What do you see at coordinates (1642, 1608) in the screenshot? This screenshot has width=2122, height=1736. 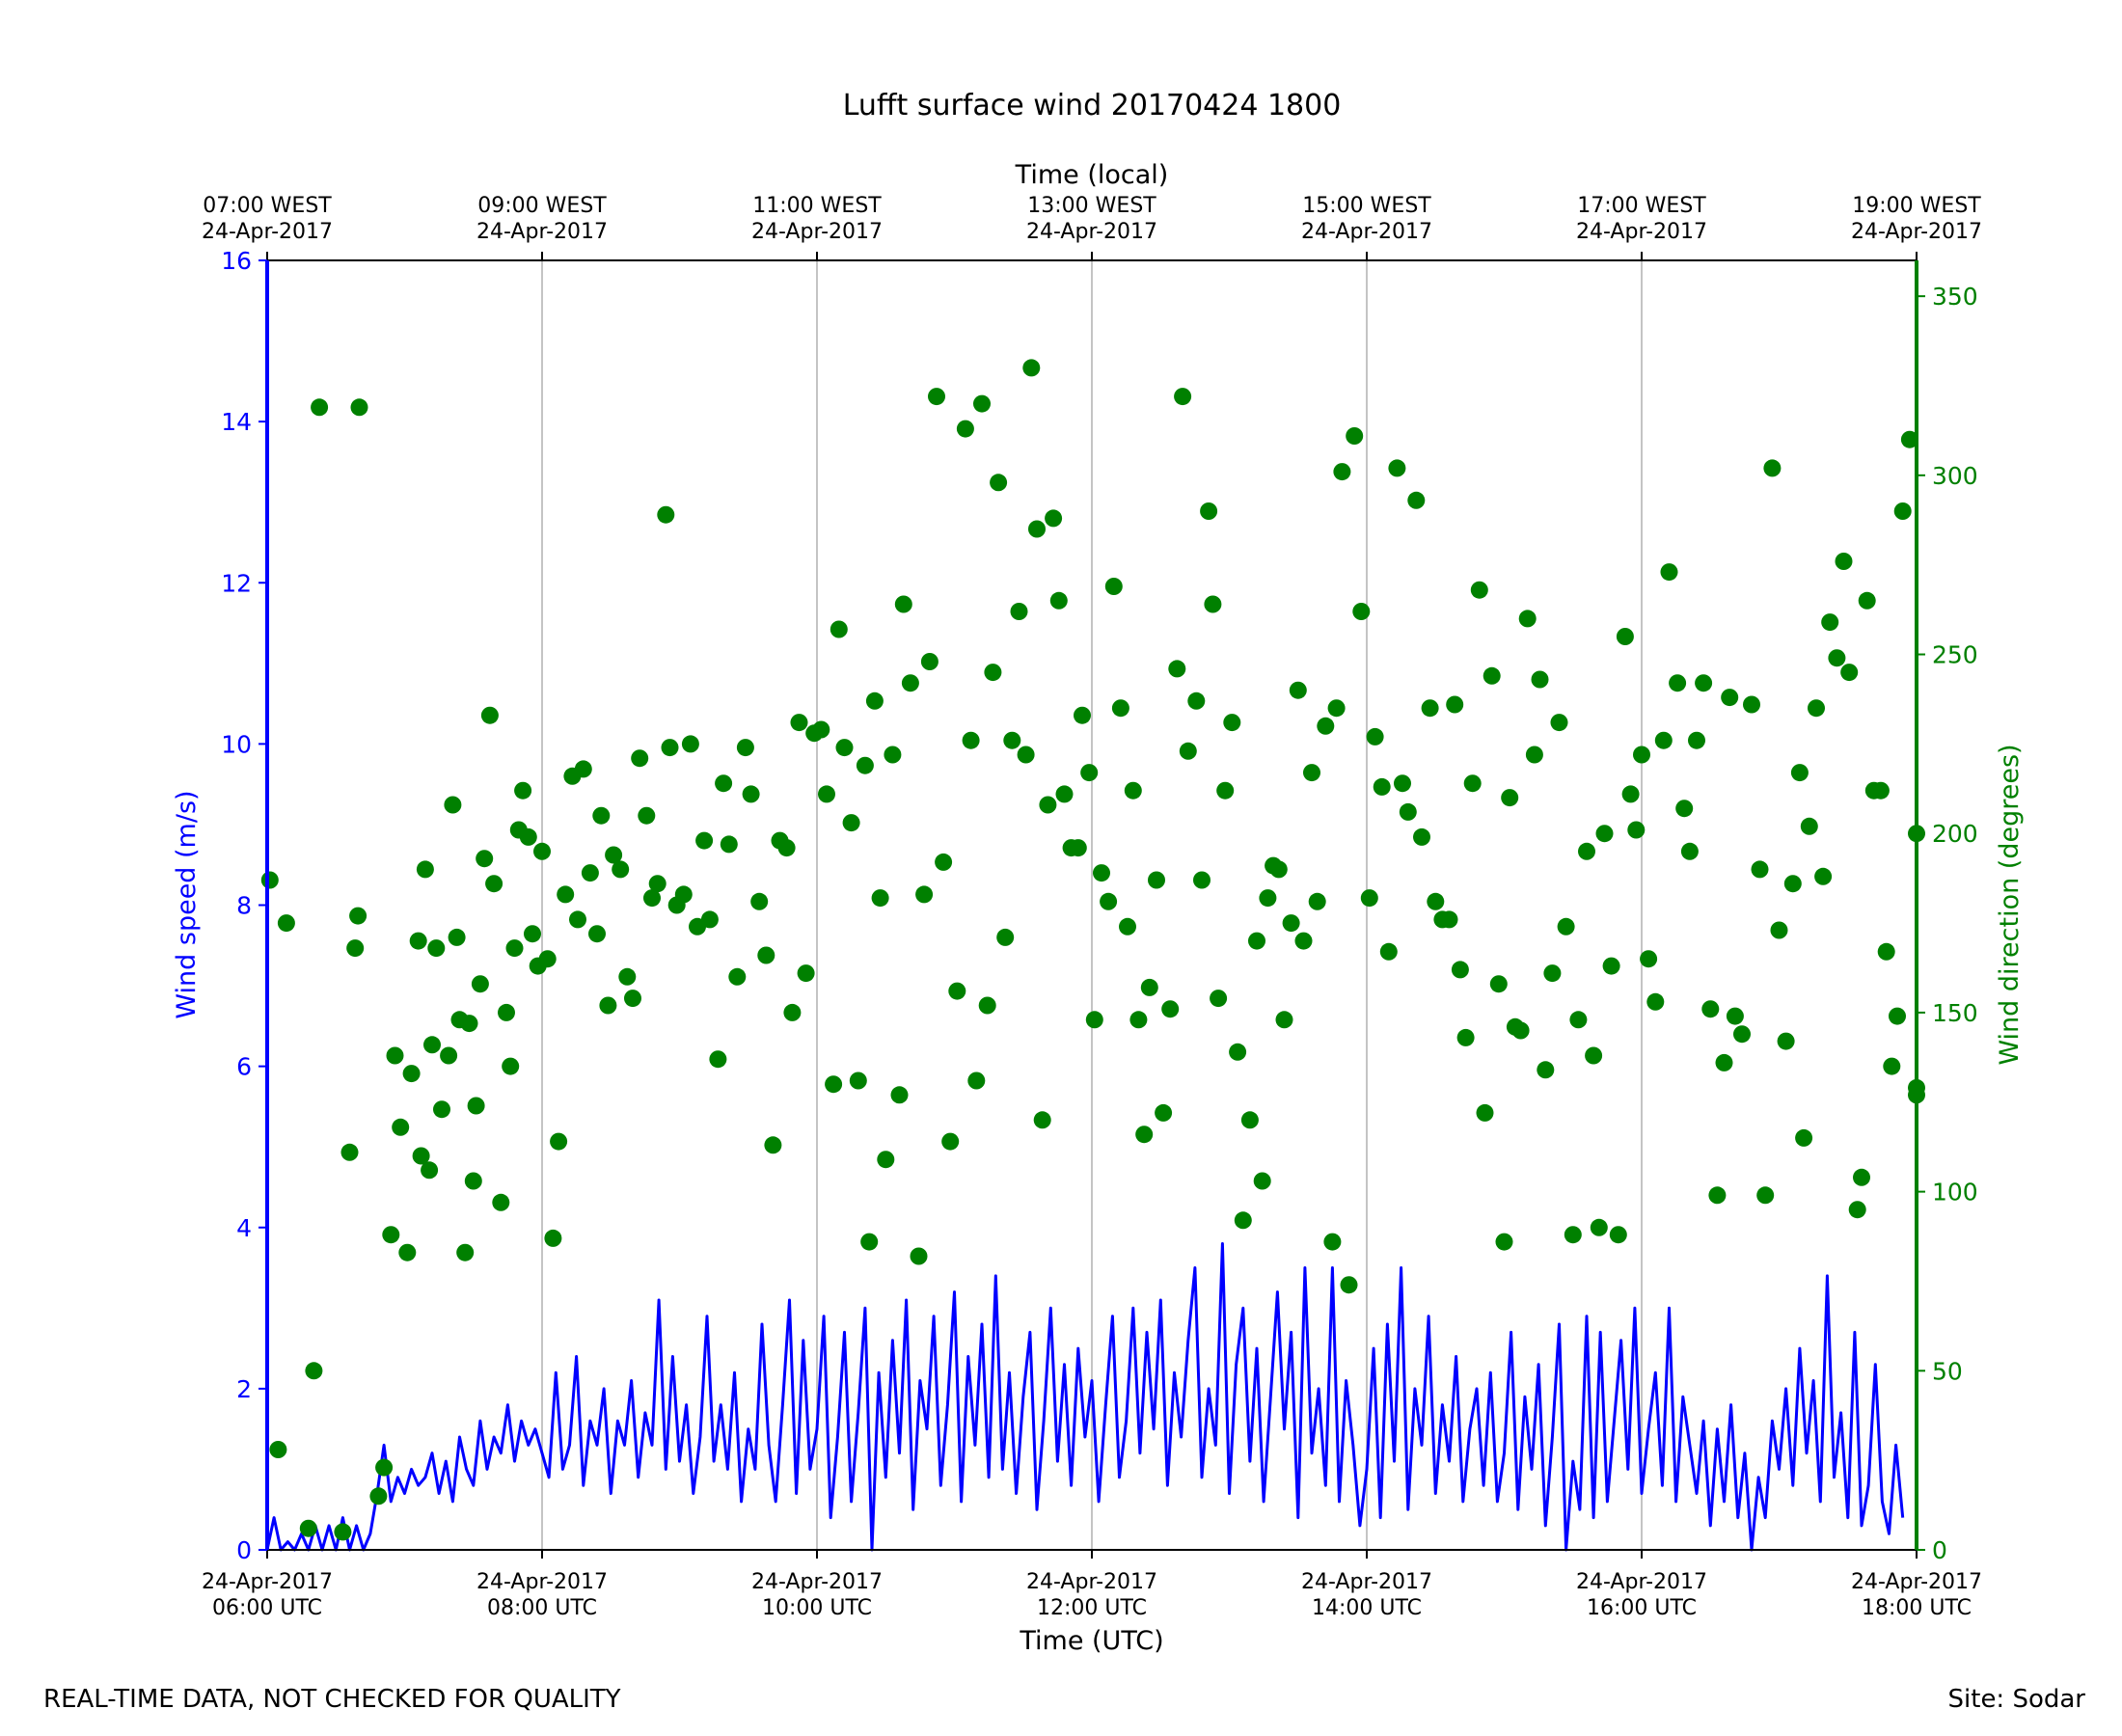 I see `x-tick-label-time: 16:00 UTC` at bounding box center [1642, 1608].